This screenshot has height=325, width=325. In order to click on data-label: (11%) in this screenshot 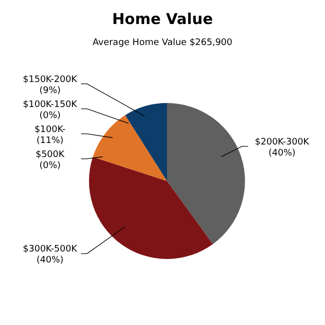, I will do `click(50, 141)`.